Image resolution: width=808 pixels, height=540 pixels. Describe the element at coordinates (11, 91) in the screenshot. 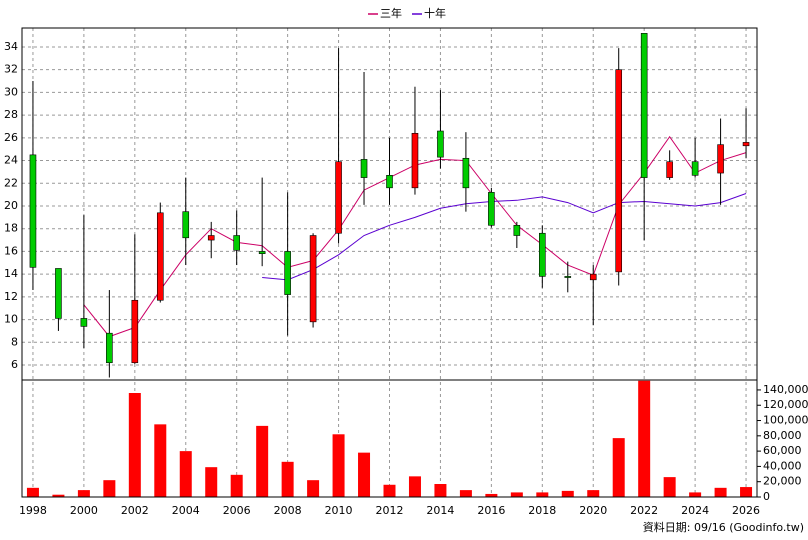

I see `y-tick-label: 30` at that location.